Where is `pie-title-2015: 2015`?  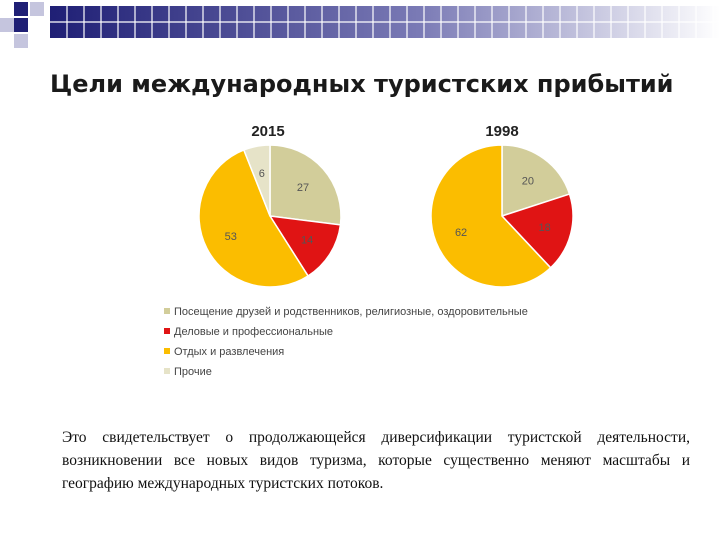 pie-title-2015: 2015 is located at coordinates (267, 131).